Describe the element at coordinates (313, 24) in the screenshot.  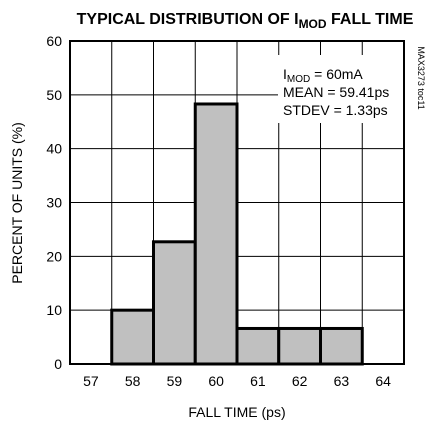
I see `chart-title-subscript: MOD` at that location.